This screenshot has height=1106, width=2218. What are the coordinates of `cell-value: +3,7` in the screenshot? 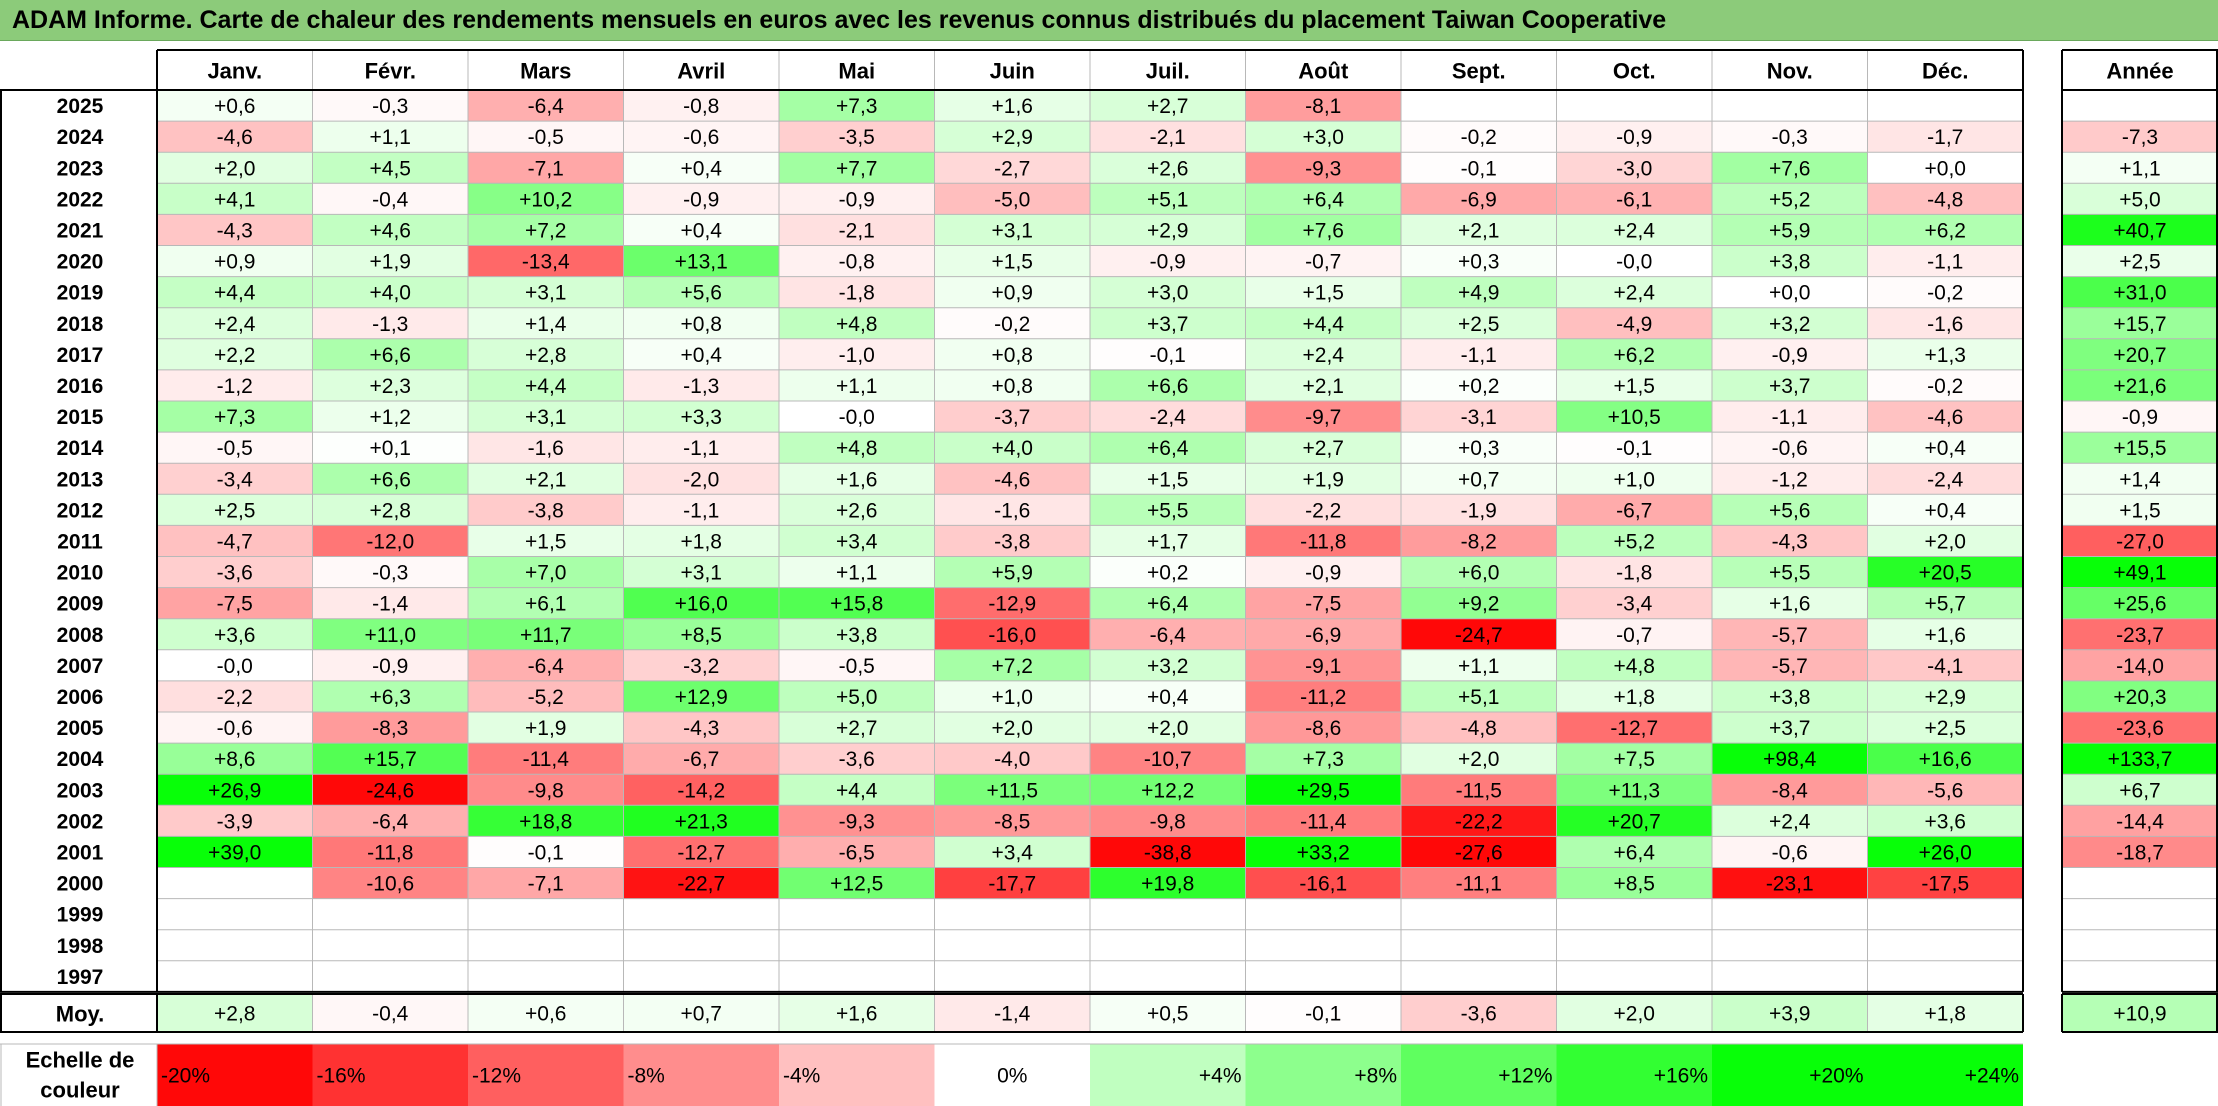 It's located at (1789, 728).